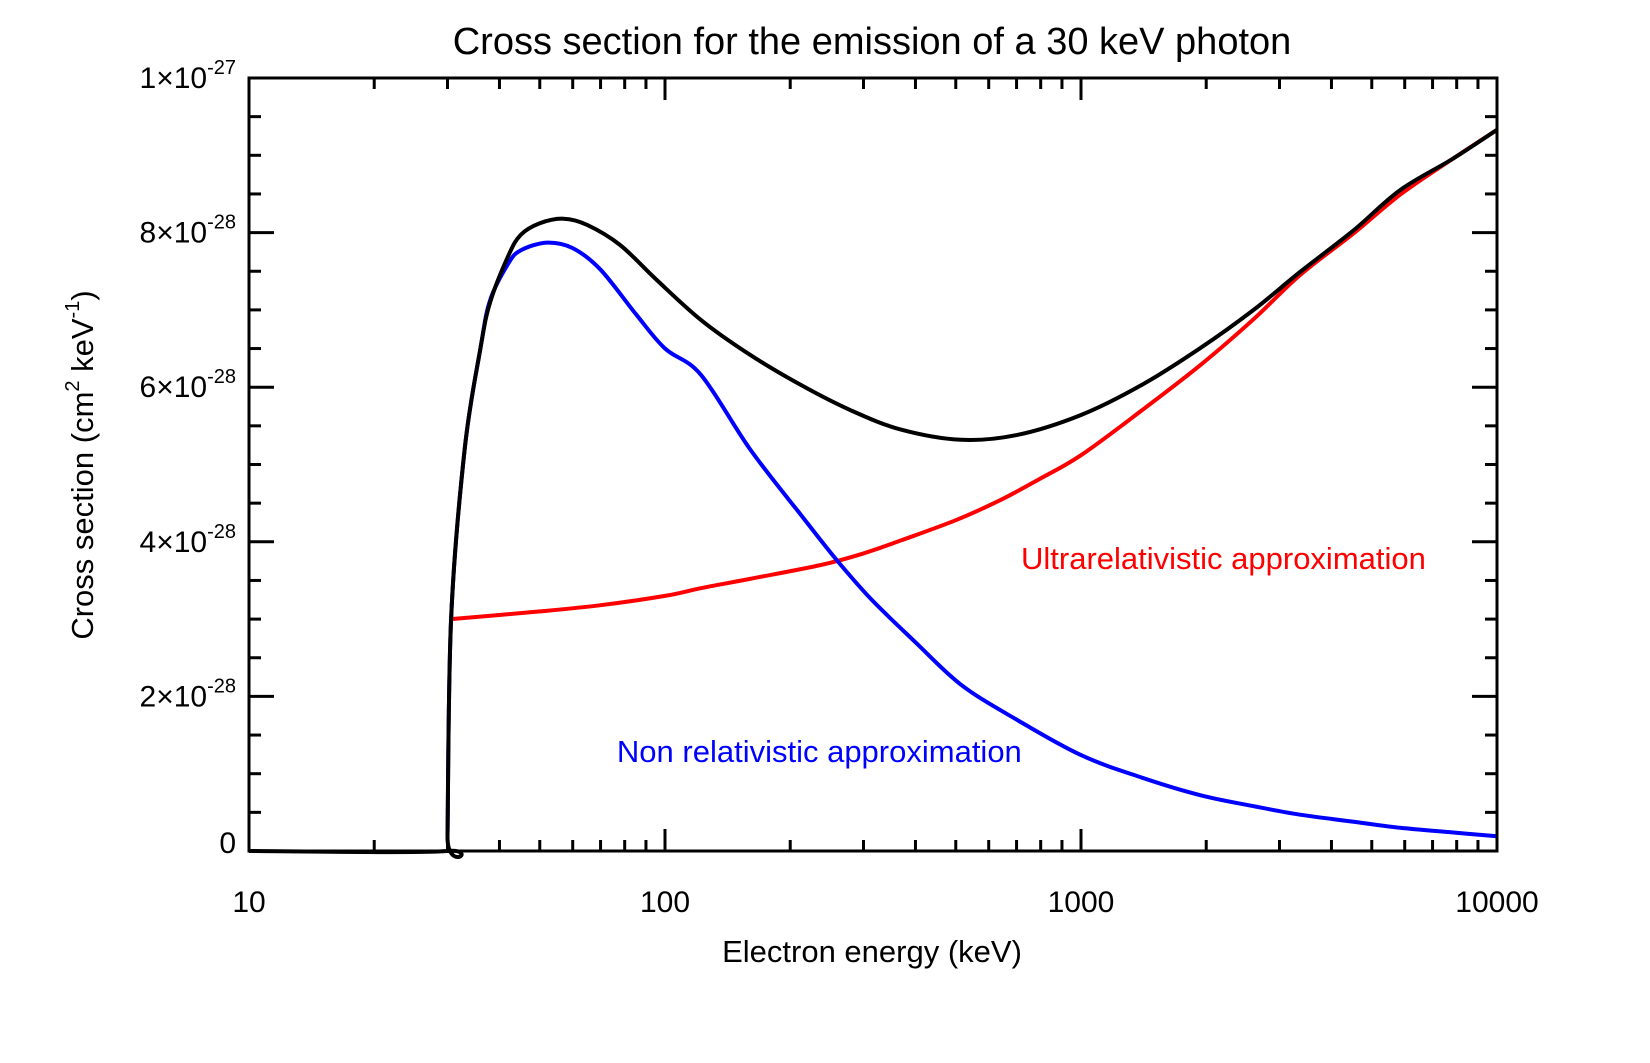 This screenshot has width=1650, height=1063. What do you see at coordinates (819, 751) in the screenshot?
I see `annotation-non-relativistic-approximation: Non relativistic approximation` at bounding box center [819, 751].